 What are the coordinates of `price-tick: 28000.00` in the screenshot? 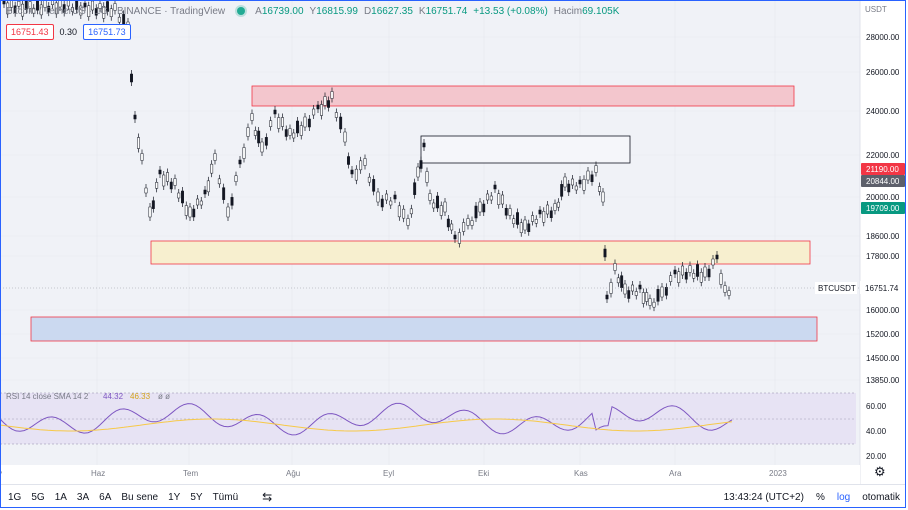 It's located at (883, 37).